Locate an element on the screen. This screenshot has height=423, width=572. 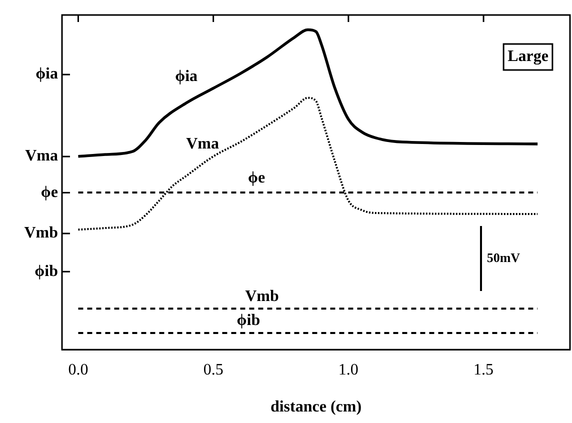
text: ϕib is located at coordinates (46, 271).